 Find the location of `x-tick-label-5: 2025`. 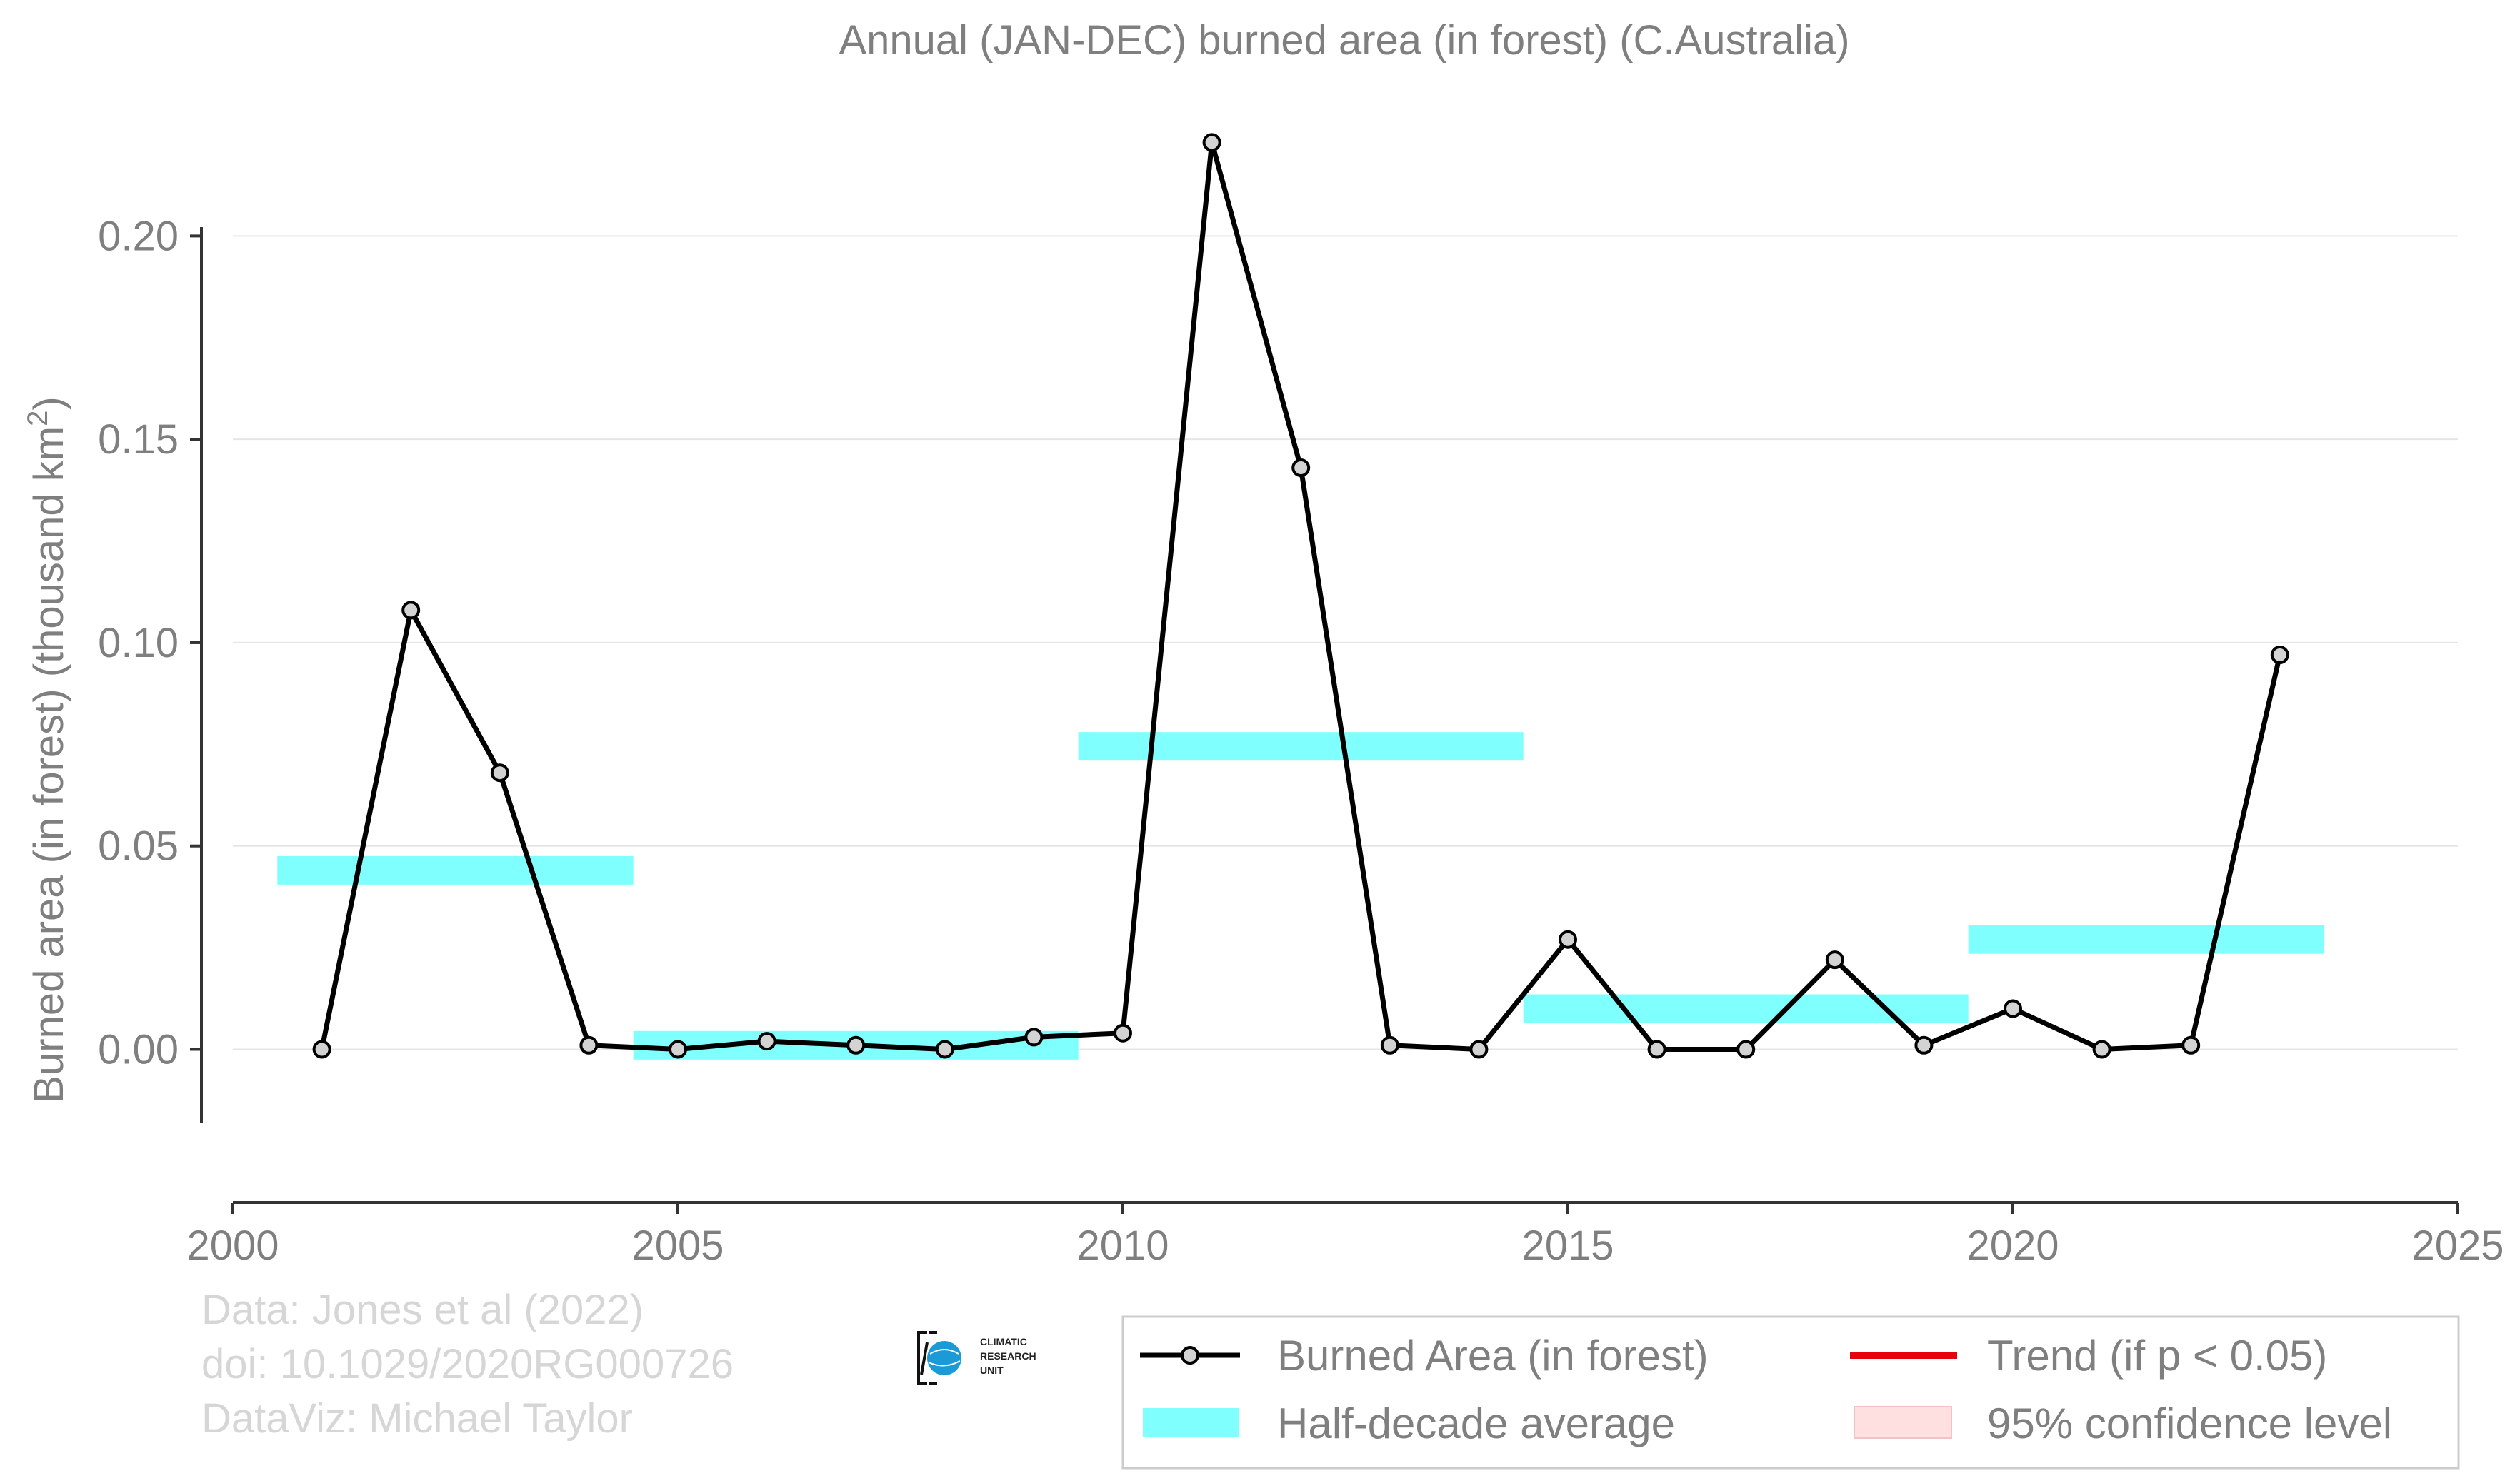

x-tick-label-5: 2025 is located at coordinates (2457, 1246).